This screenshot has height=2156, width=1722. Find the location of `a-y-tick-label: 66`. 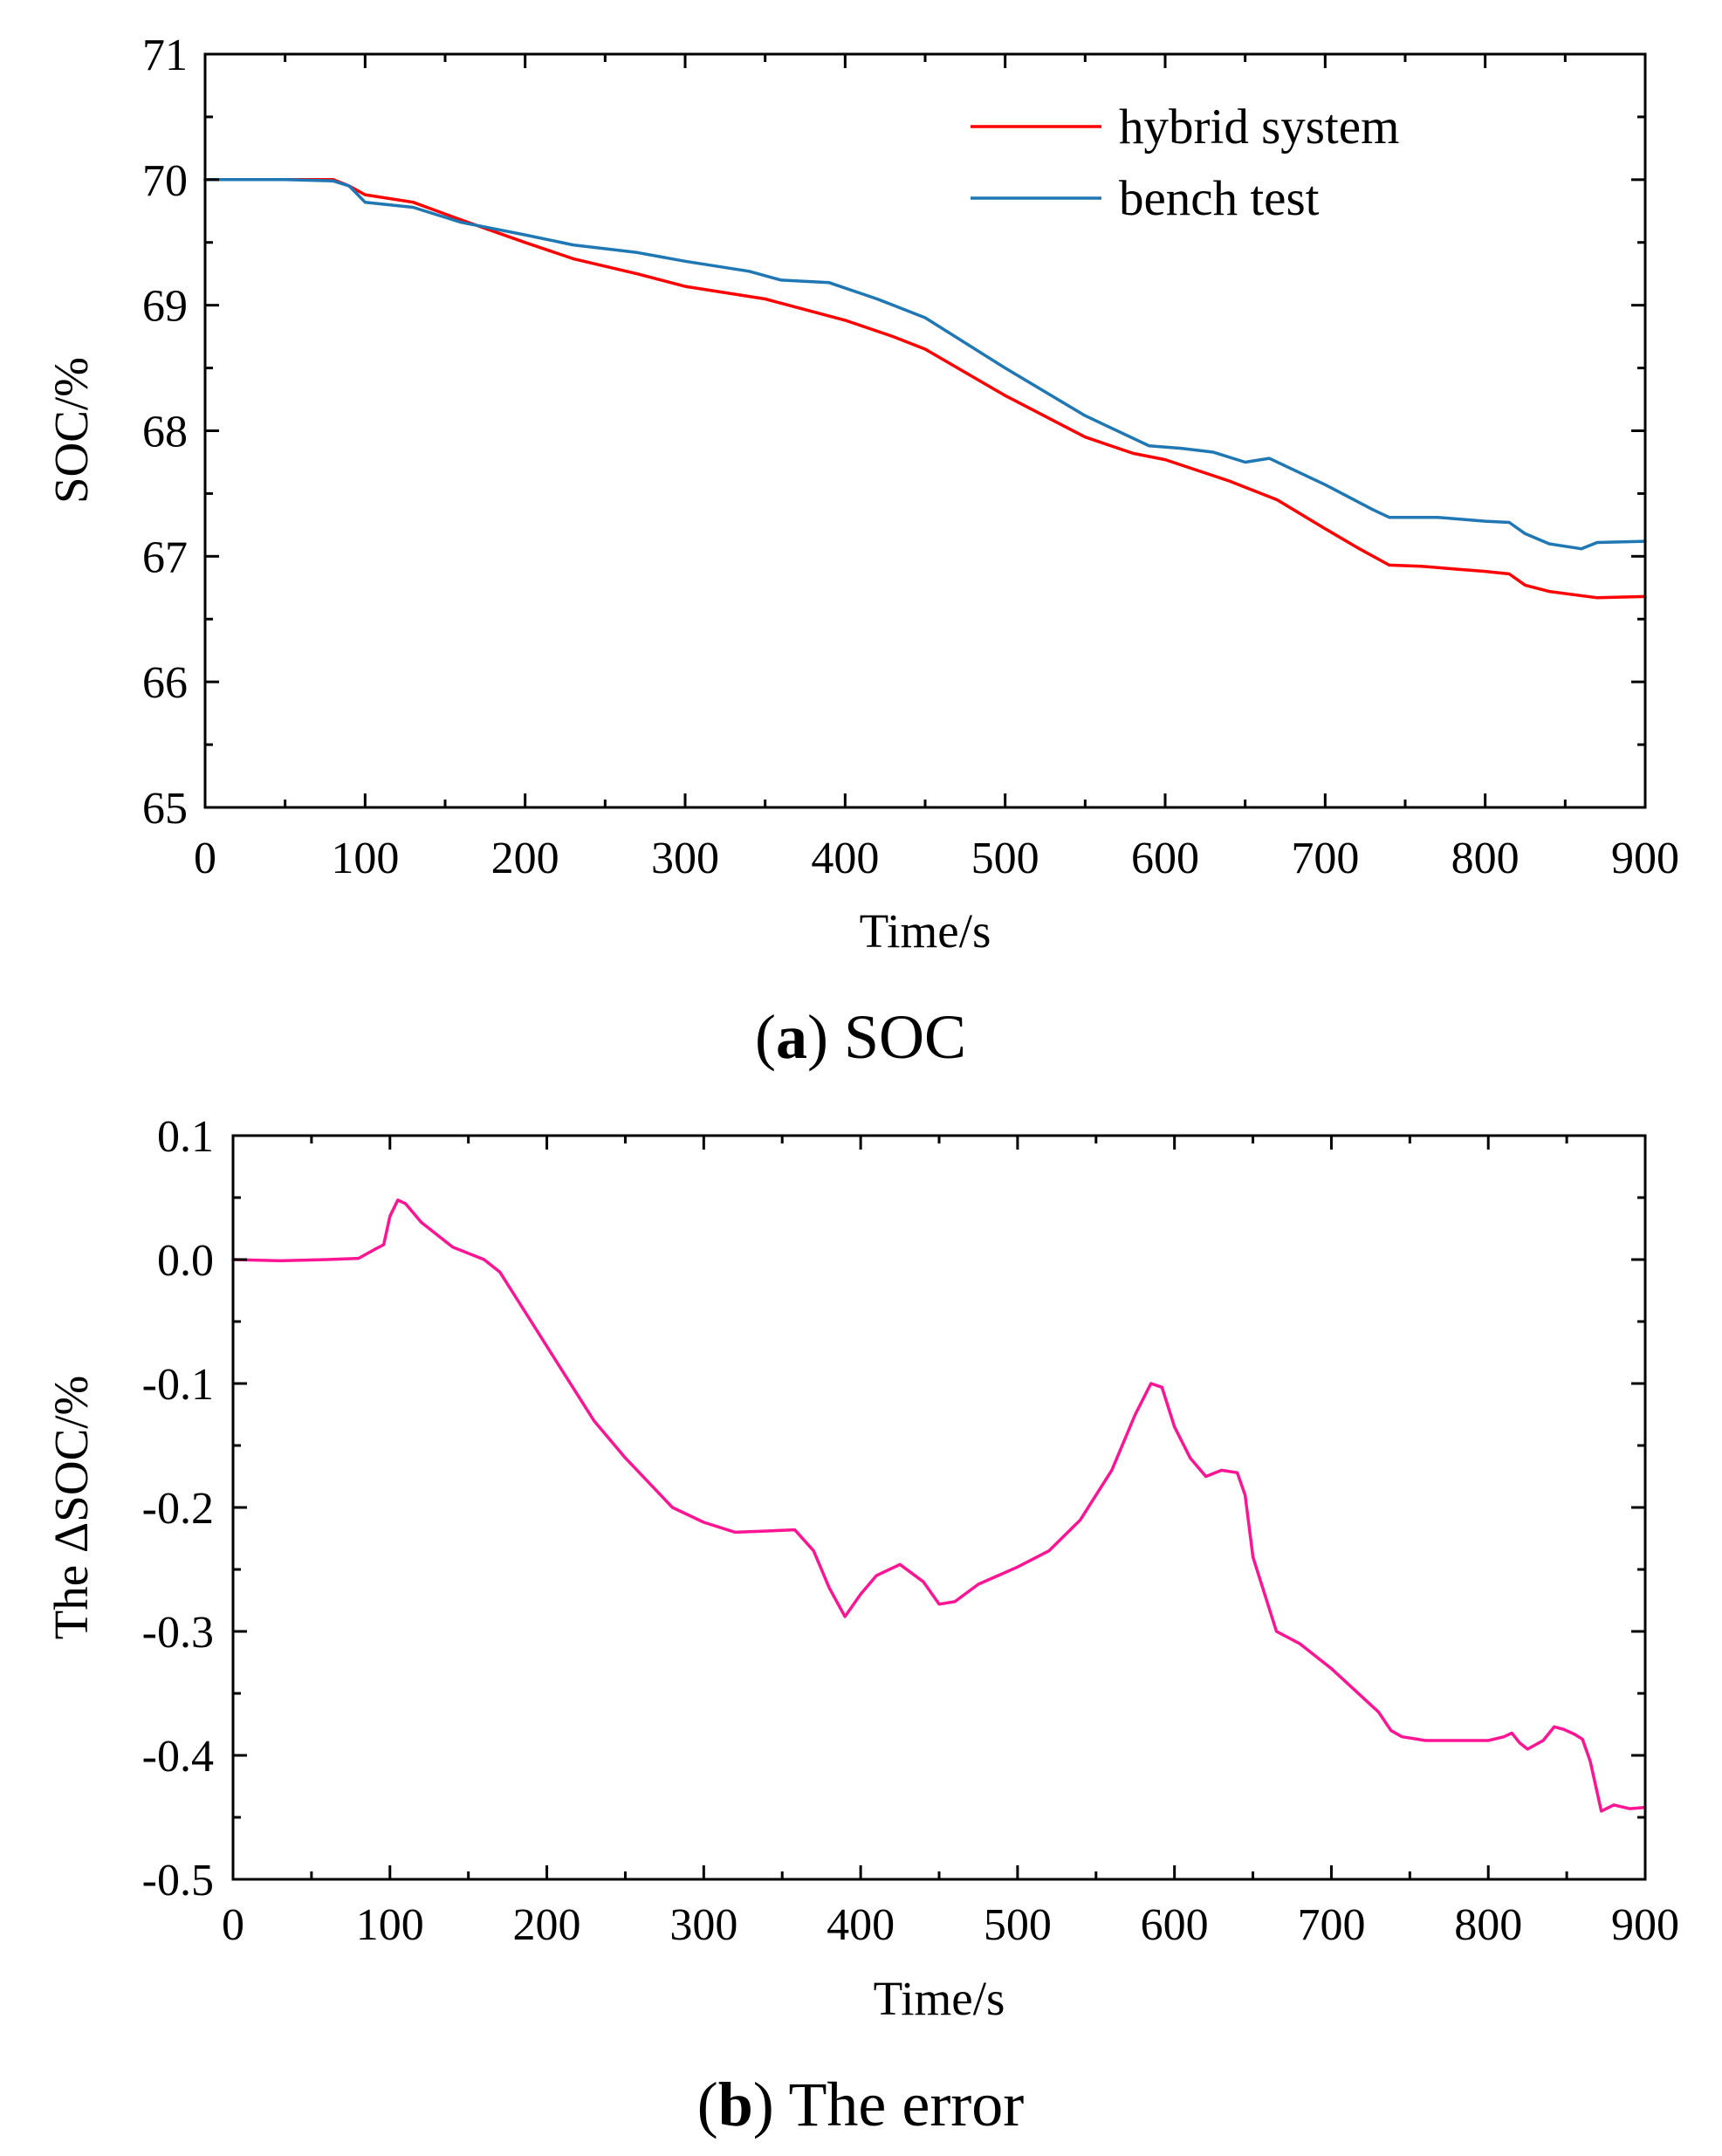

a-y-tick-label: 66 is located at coordinates (165, 683).